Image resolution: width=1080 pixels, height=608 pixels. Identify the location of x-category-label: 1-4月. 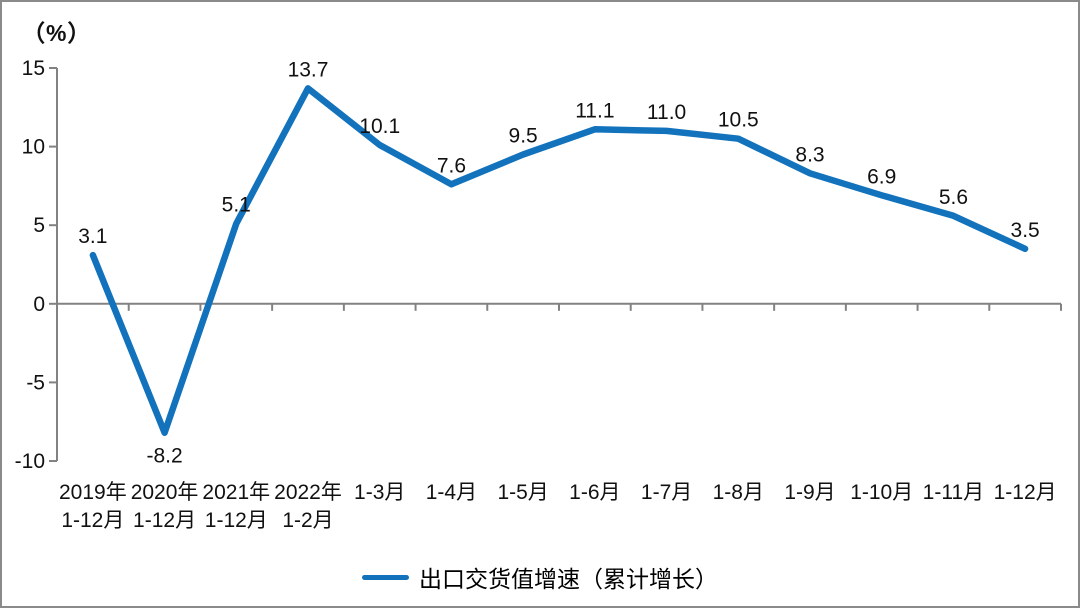
(451, 492).